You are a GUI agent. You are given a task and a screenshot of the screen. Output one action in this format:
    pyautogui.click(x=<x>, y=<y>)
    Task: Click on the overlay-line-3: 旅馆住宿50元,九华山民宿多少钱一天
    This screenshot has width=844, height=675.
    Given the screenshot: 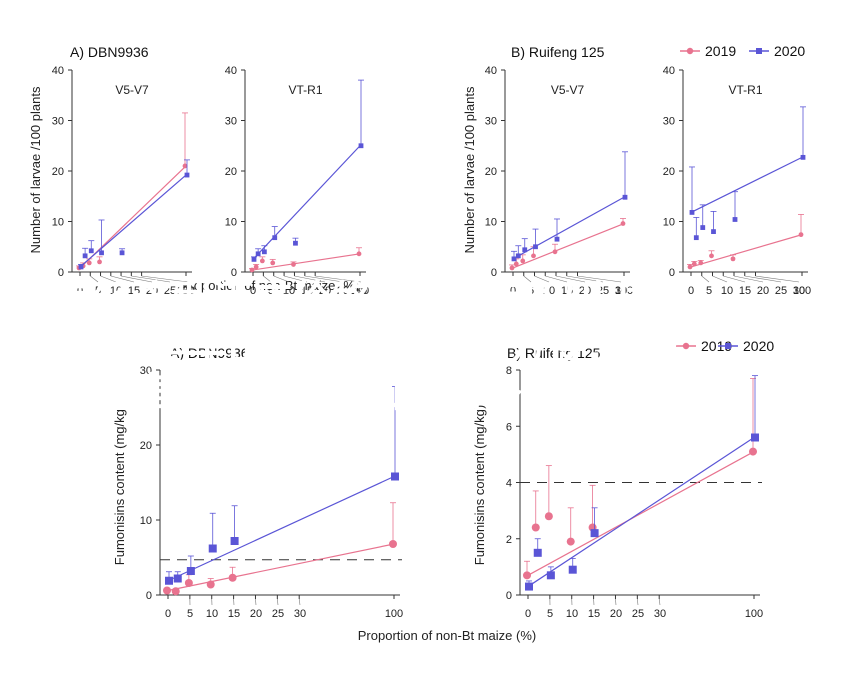 What is the action you would take?
    pyautogui.click(x=347, y=393)
    